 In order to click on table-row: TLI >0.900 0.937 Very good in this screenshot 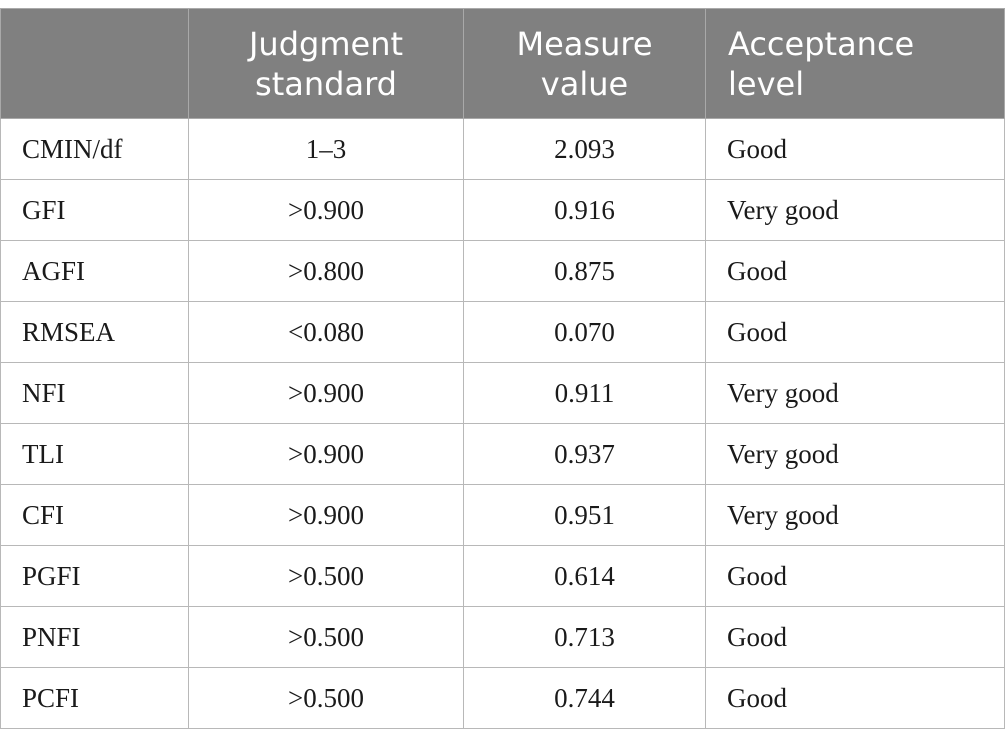, I will do `click(502, 454)`.